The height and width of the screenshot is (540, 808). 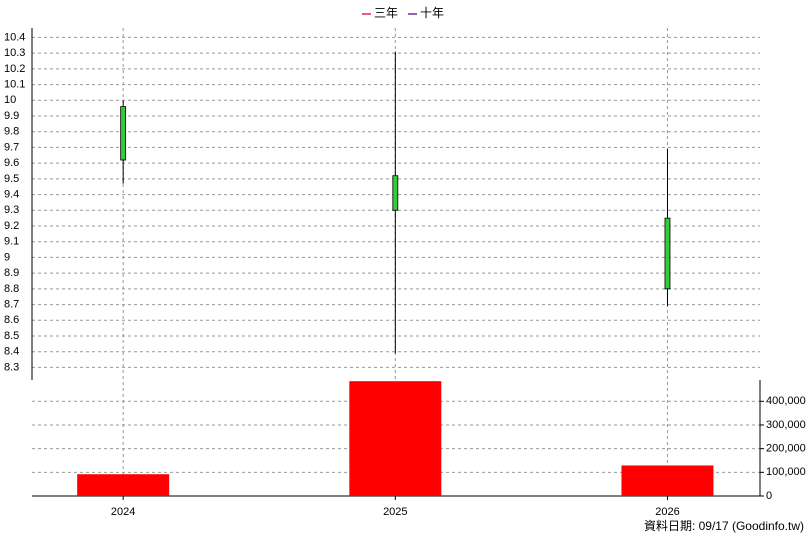 What do you see at coordinates (11, 194) in the screenshot?
I see `y-tick-label: 9.4` at bounding box center [11, 194].